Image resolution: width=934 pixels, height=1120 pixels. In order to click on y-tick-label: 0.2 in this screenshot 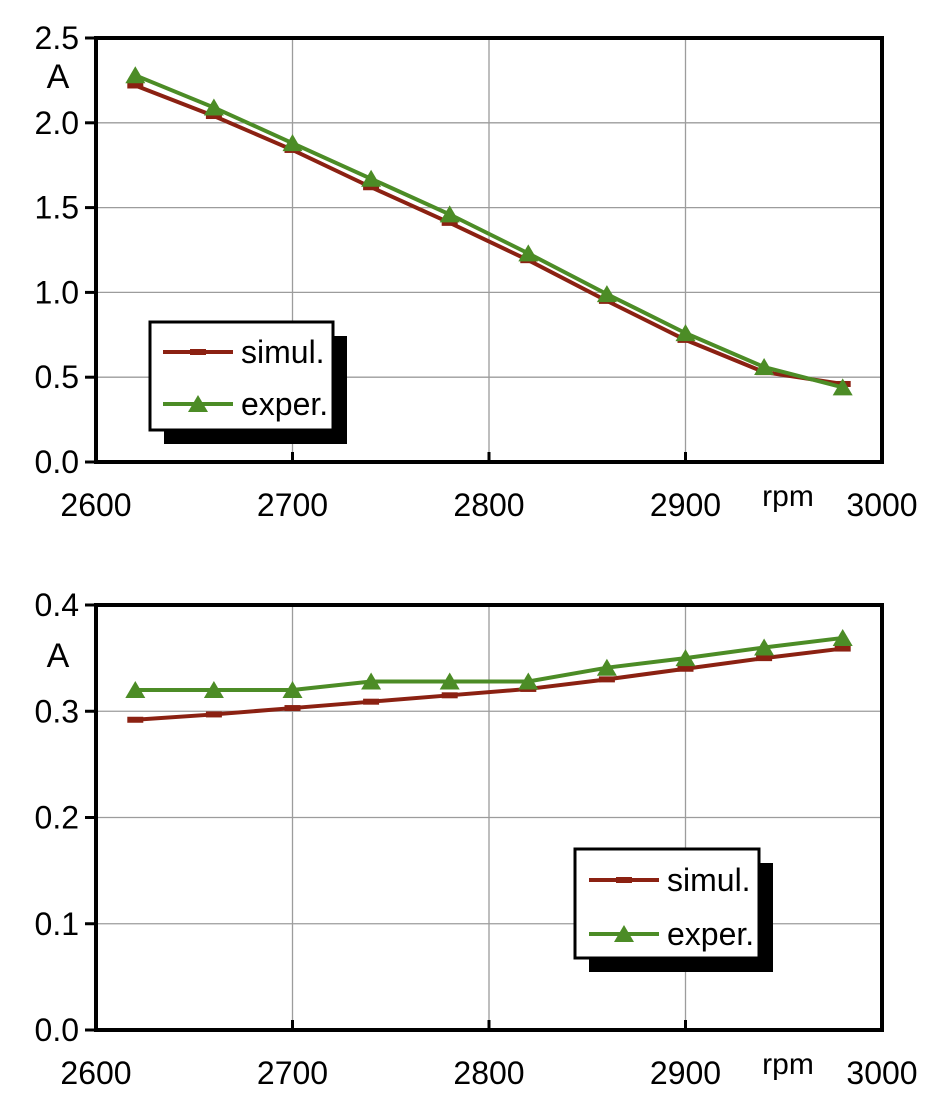, I will do `click(57, 818)`.